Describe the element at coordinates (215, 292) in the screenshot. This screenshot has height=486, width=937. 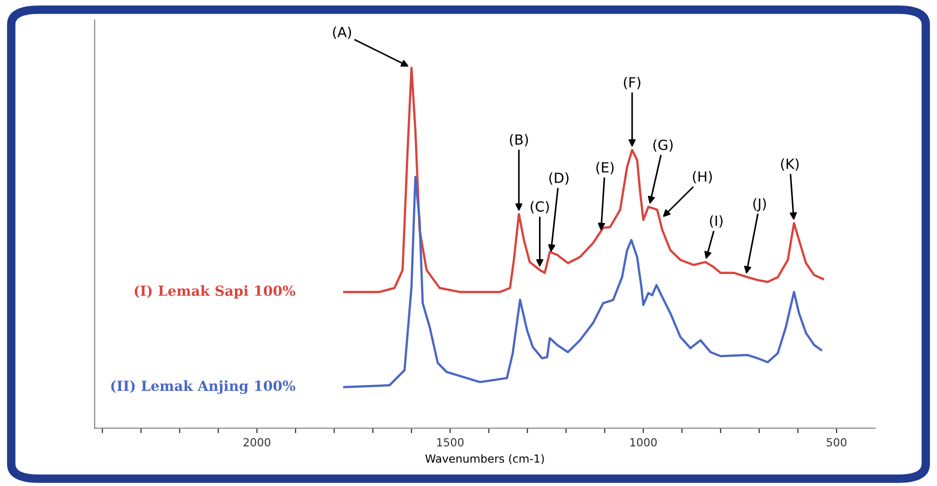
I see `text: (I) Lemak Sapi 100%` at that location.